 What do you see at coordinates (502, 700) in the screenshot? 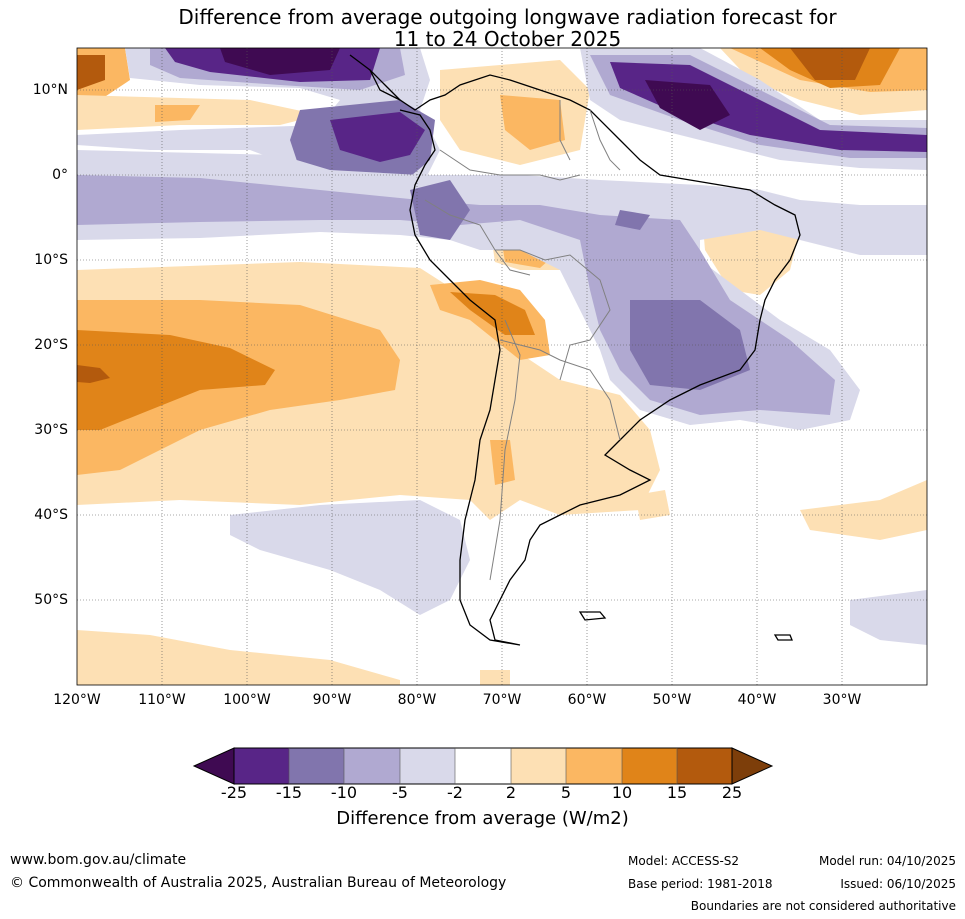
I see `lon-label: 70°W` at bounding box center [502, 700].